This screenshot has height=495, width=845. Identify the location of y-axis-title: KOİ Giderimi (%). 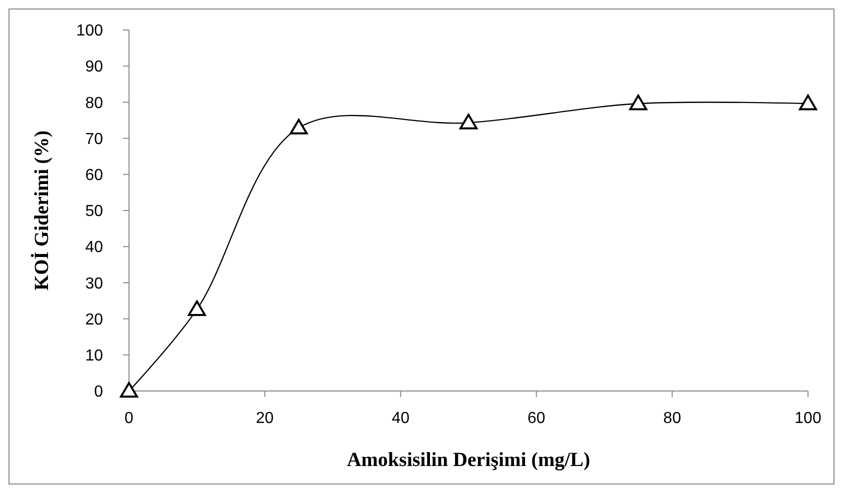
(41, 210).